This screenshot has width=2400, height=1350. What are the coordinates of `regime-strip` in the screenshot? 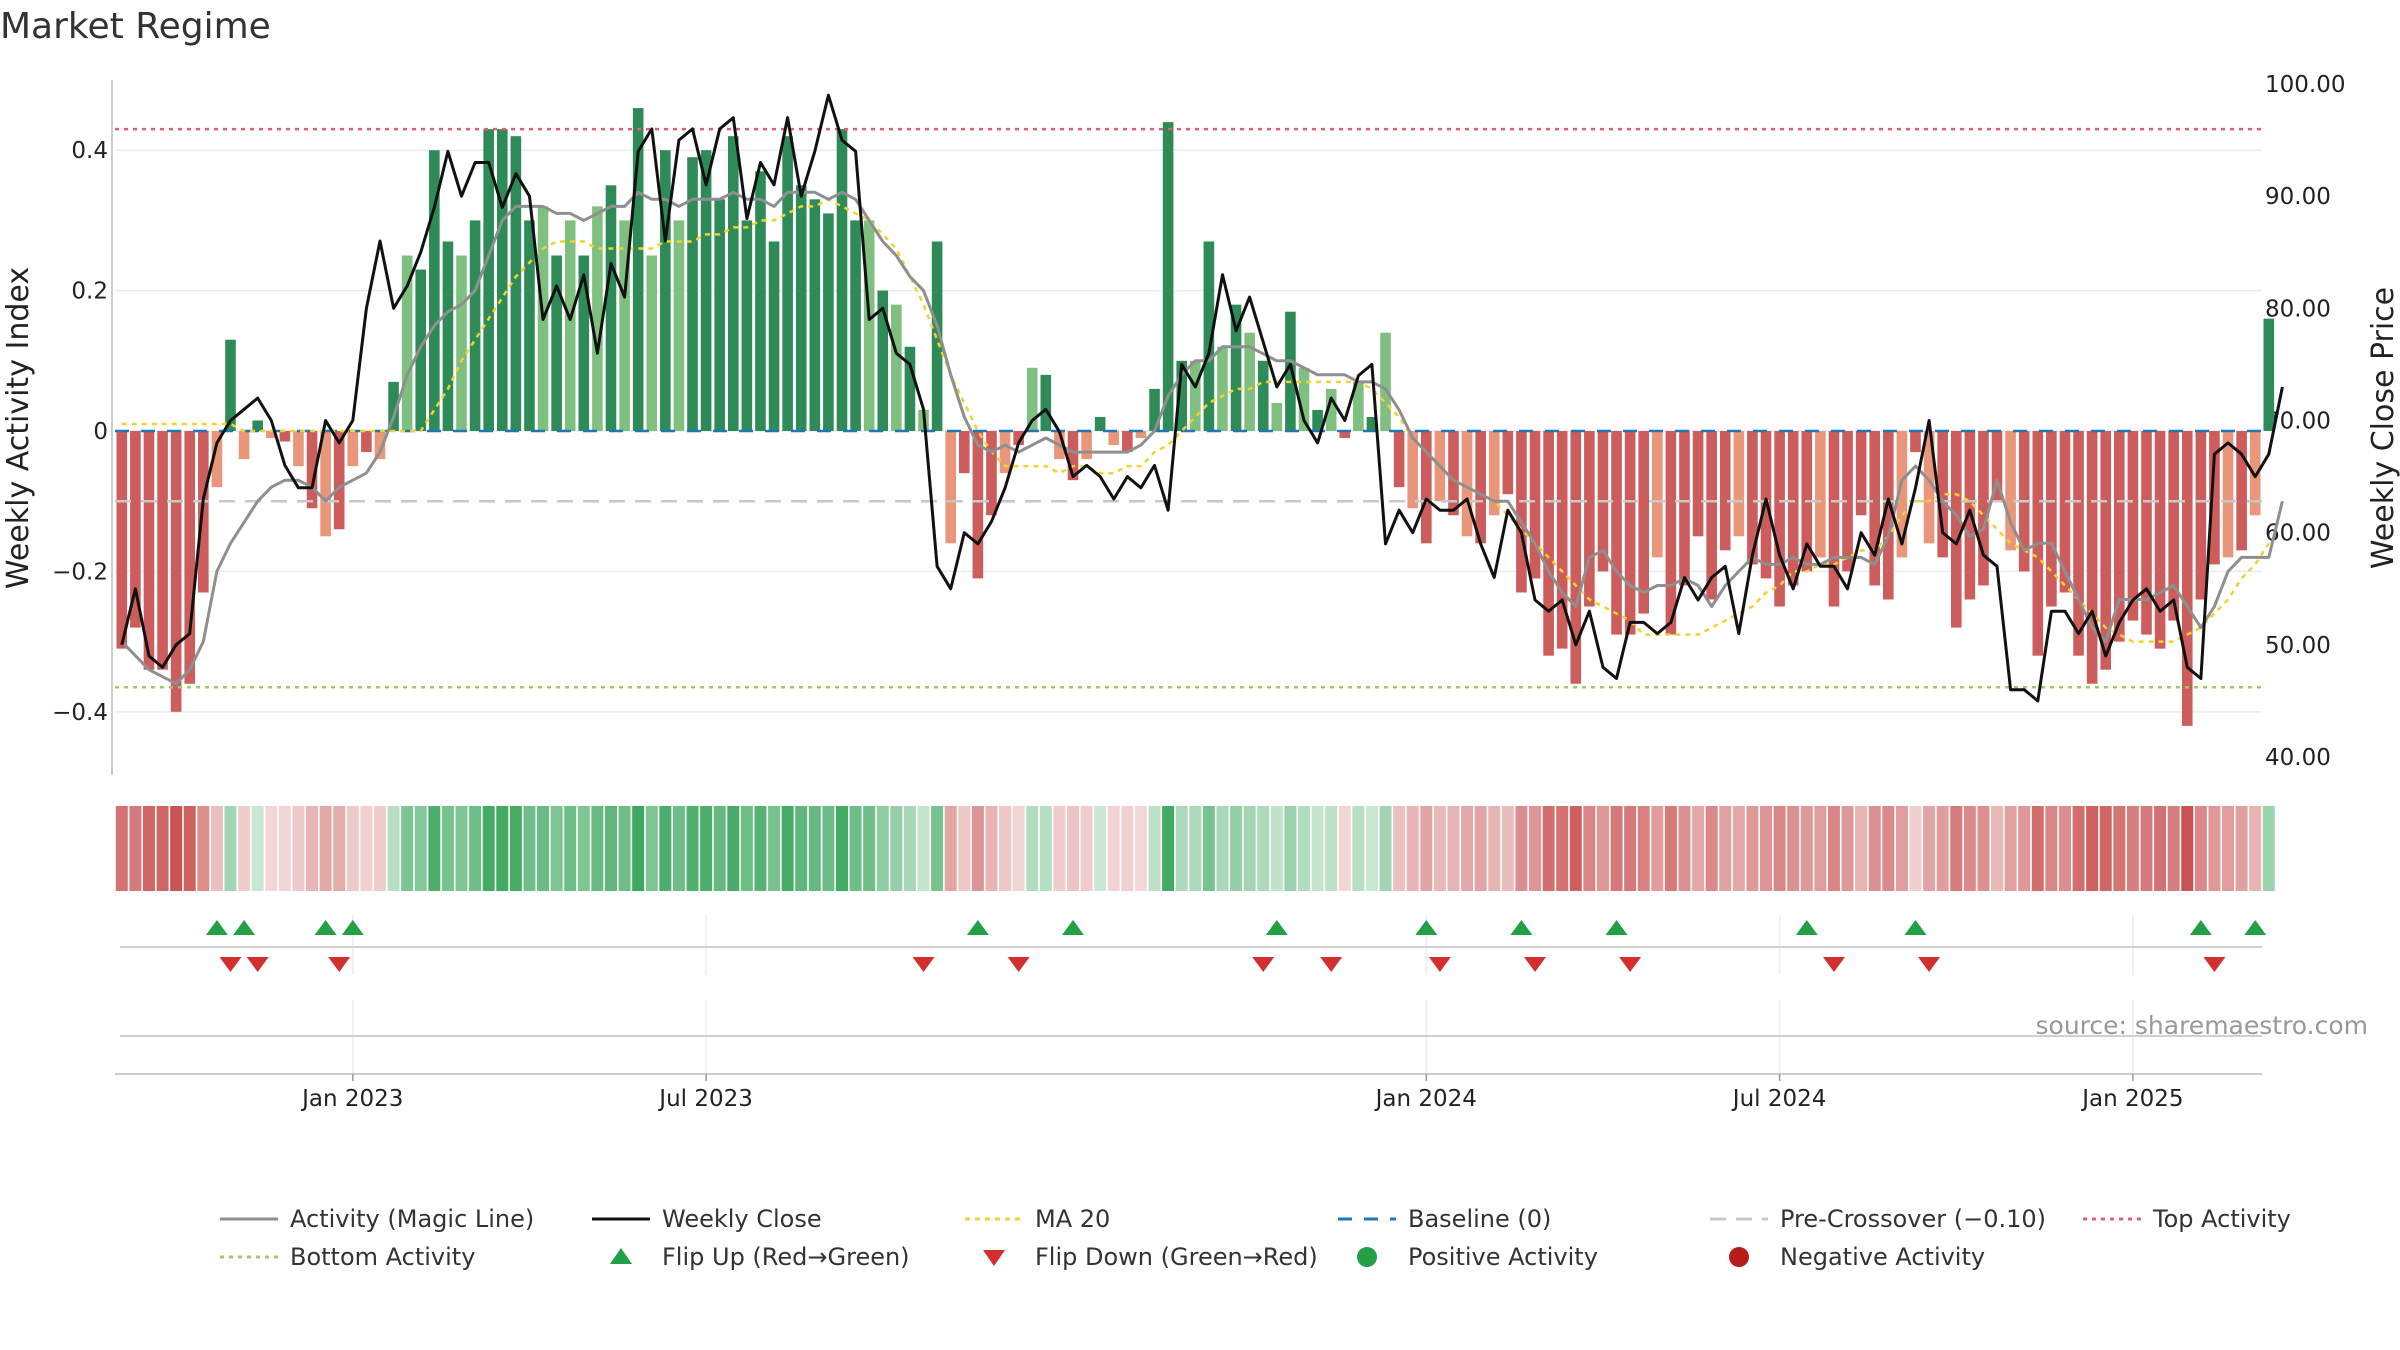 It's located at (1195, 848).